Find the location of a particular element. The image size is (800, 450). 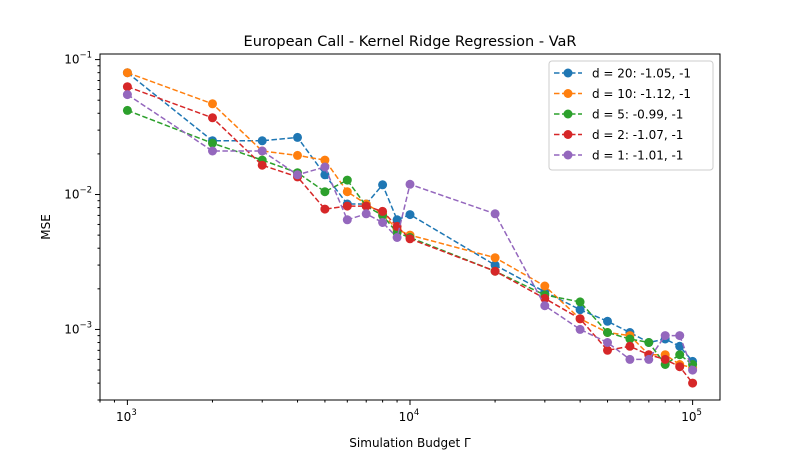

y-tick-label: 10⁻² is located at coordinates (78, 194).